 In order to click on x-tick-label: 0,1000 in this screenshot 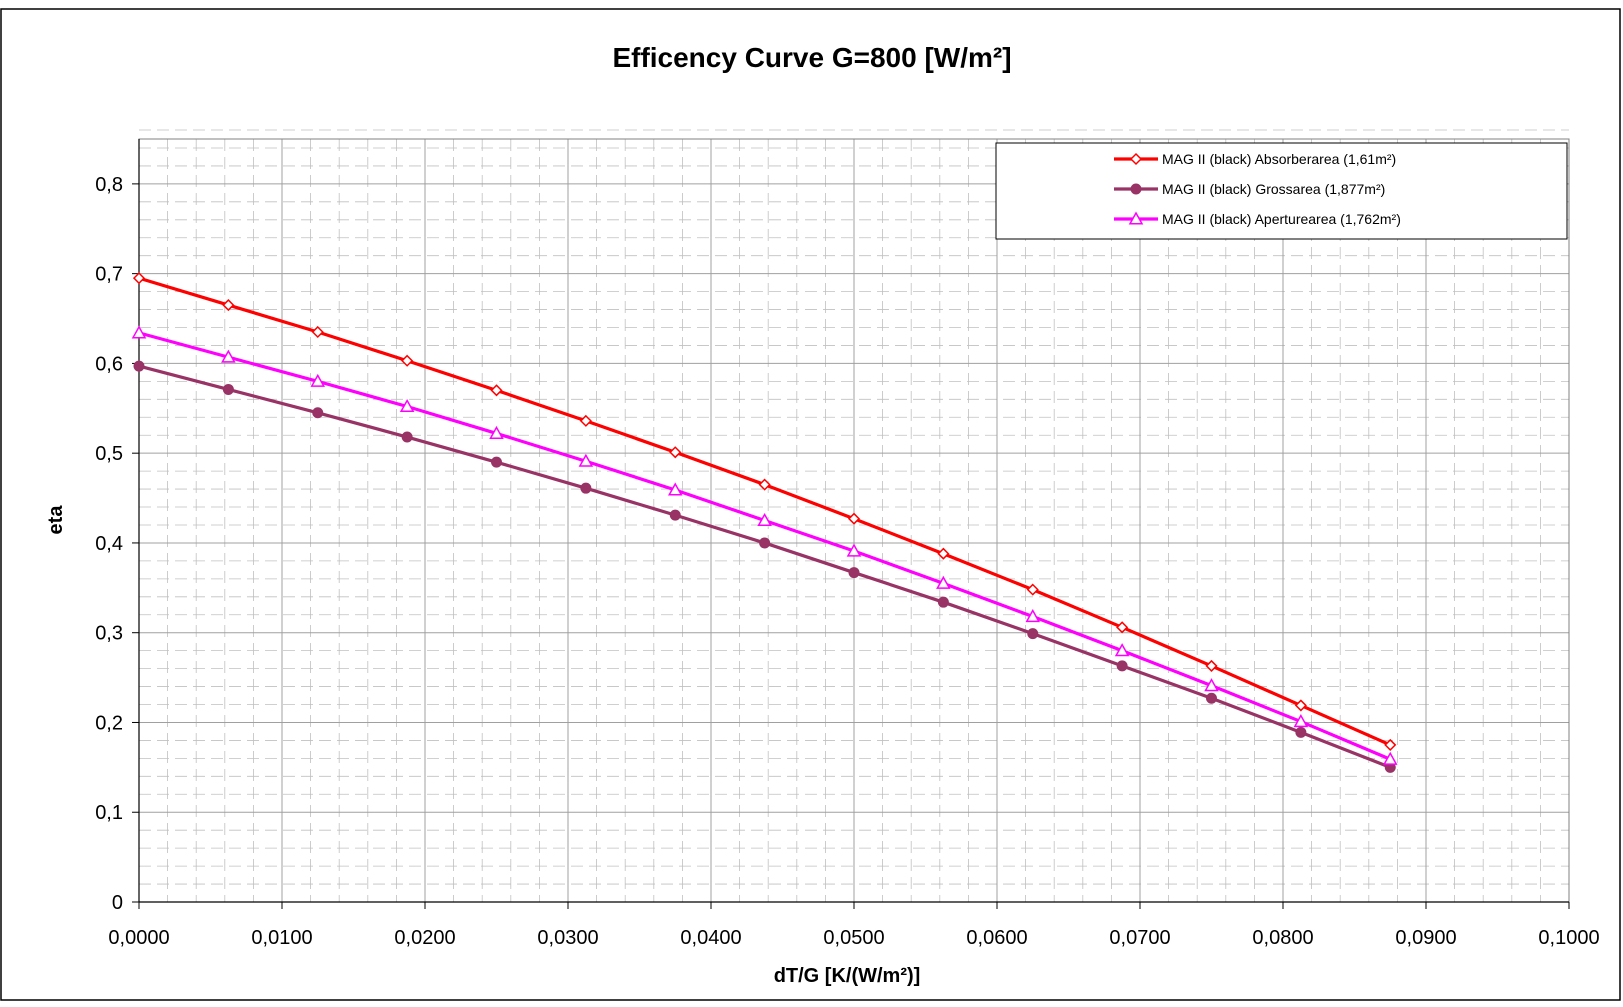, I will do `click(1568, 938)`.